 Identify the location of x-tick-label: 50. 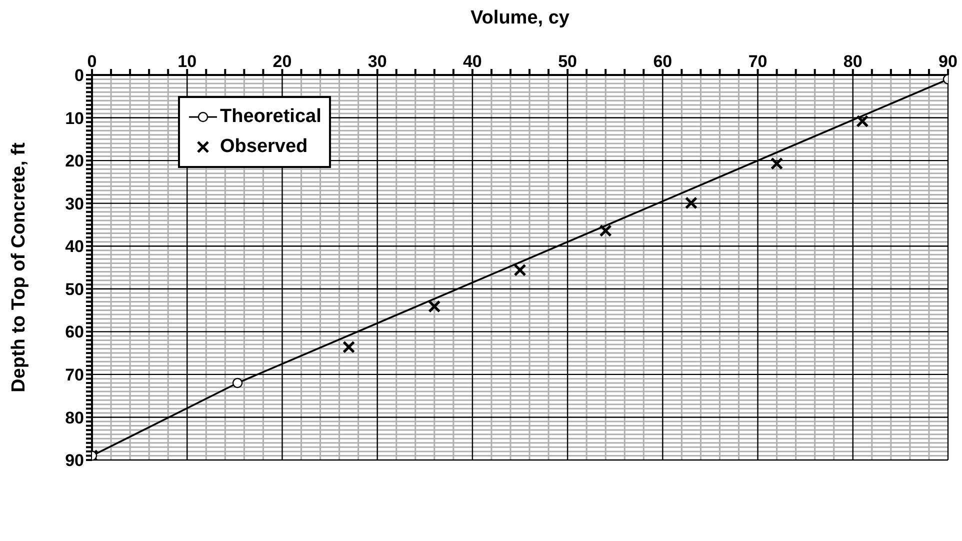
(568, 61).